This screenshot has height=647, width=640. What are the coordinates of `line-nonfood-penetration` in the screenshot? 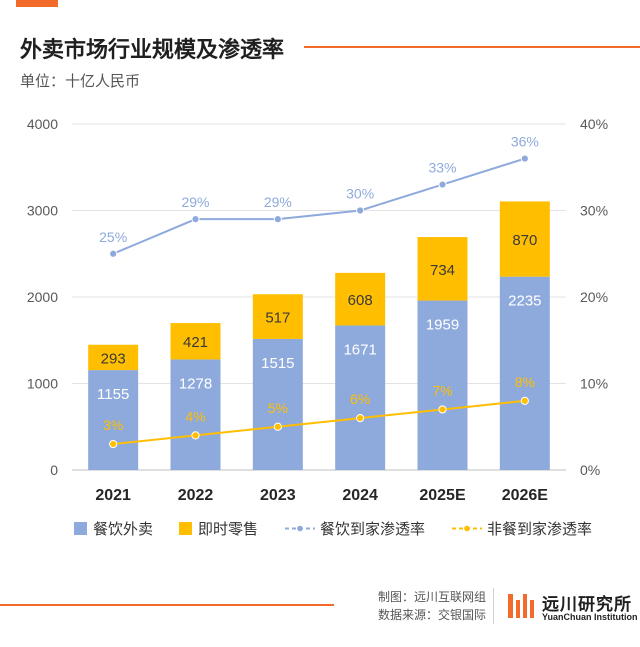 It's located at (319, 422).